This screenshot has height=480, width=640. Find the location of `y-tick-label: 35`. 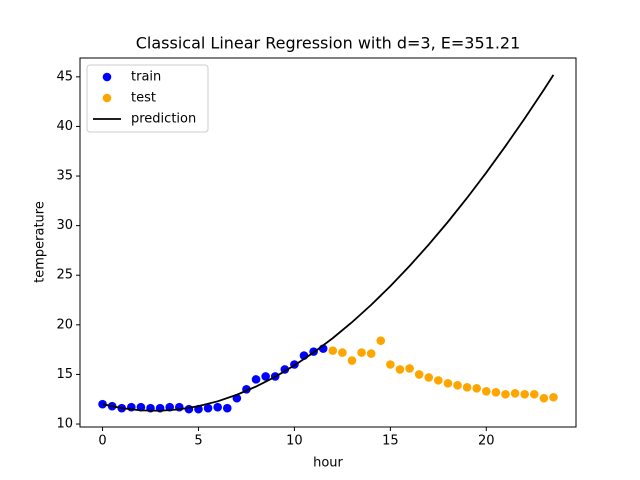

y-tick-label: 35 is located at coordinates (64, 176).